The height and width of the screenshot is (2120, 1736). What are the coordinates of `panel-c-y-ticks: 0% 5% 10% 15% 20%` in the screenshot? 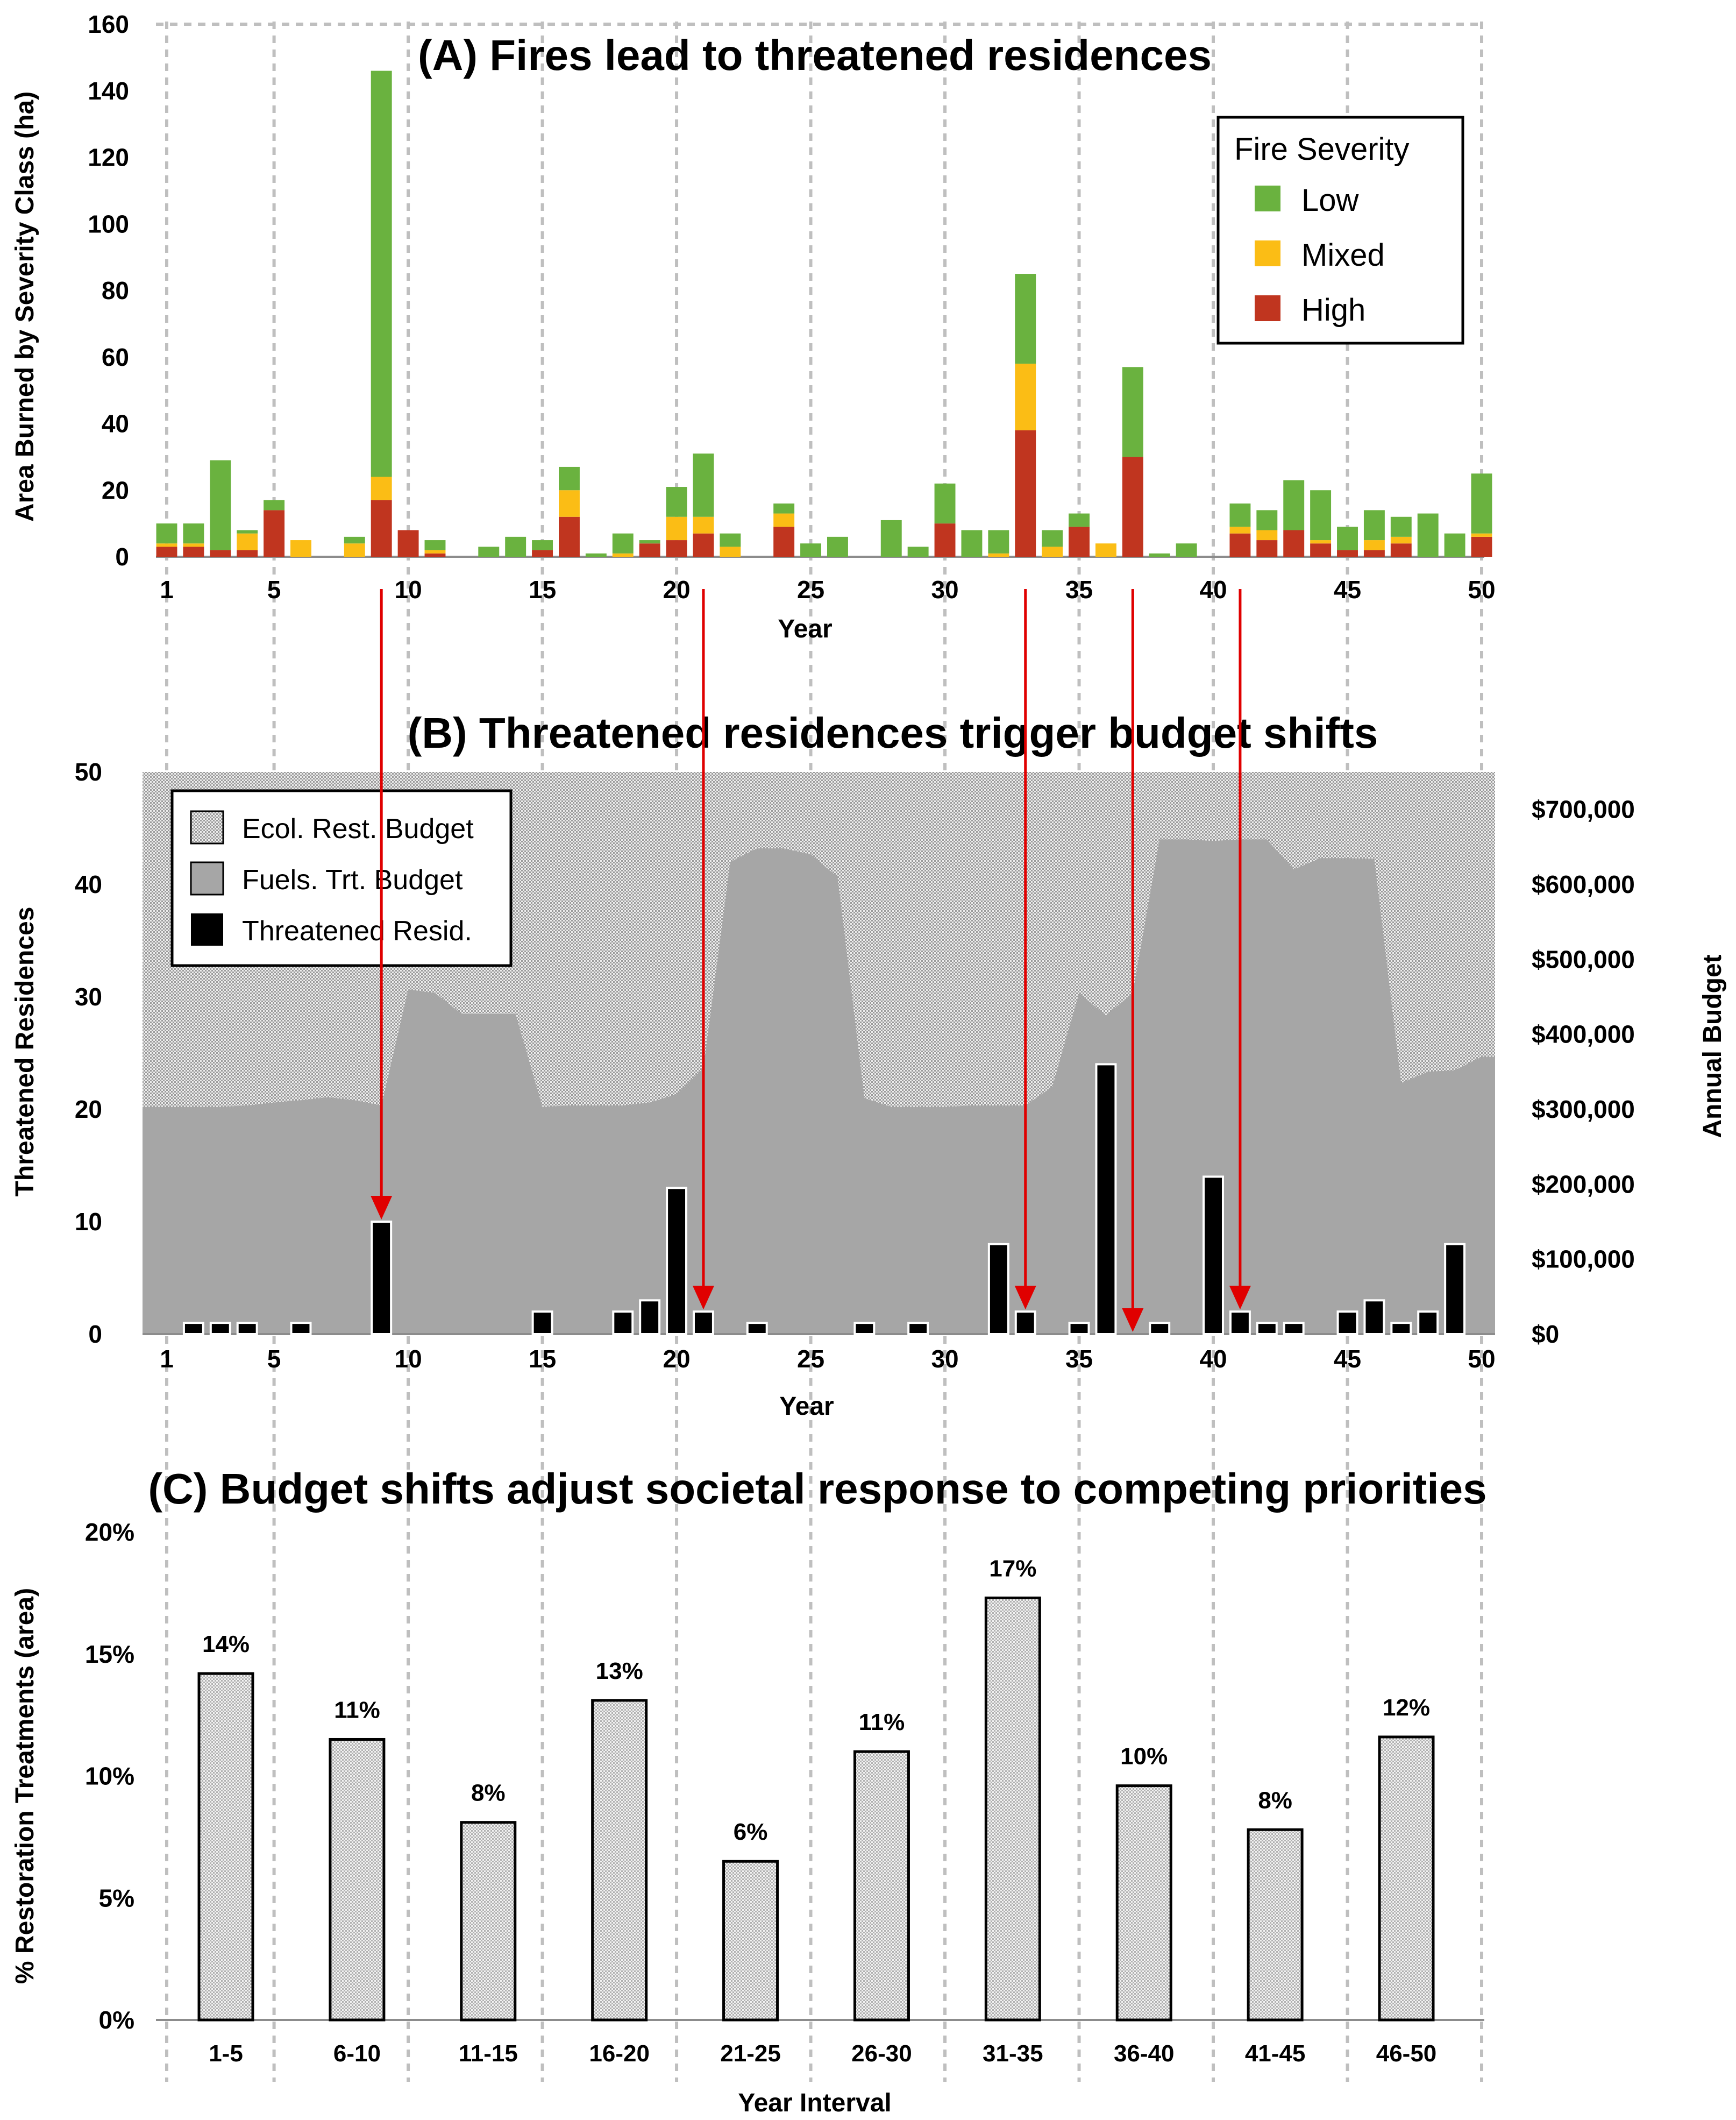 It's located at (109, 1776).